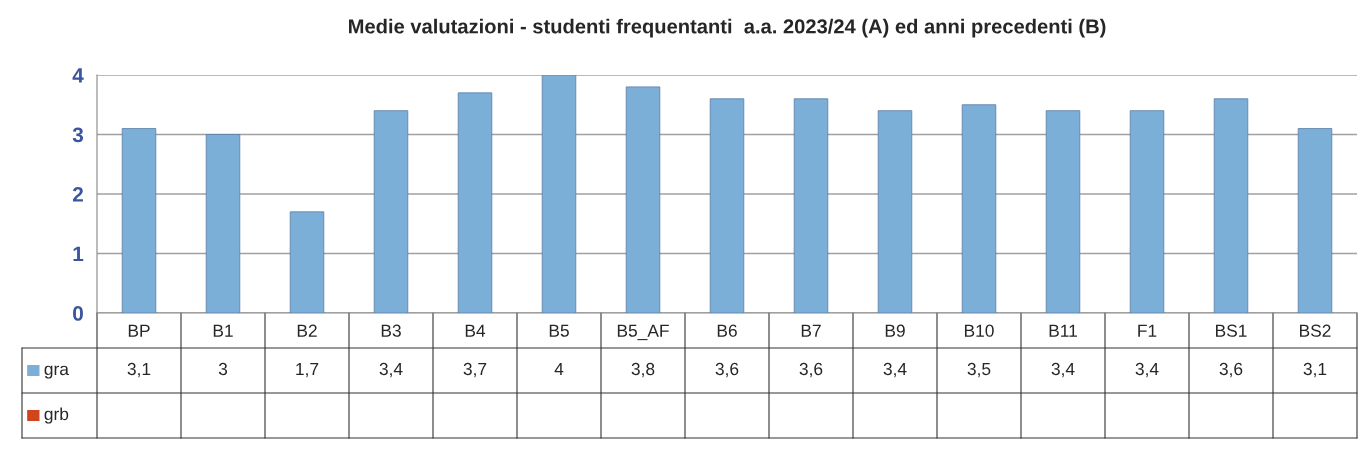 Image resolution: width=1370 pixels, height=454 pixels. I want to click on legend-label: gra, so click(56, 372).